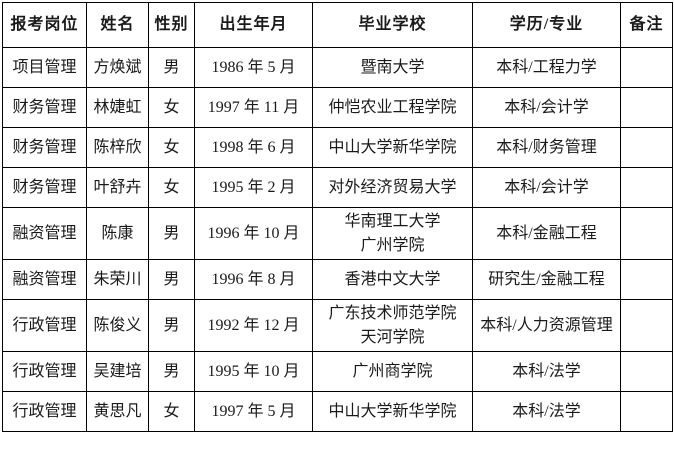 The height and width of the screenshot is (457, 674). Describe the element at coordinates (253, 147) in the screenshot. I see `cell-birthdate: 1998 年 6 月` at that location.